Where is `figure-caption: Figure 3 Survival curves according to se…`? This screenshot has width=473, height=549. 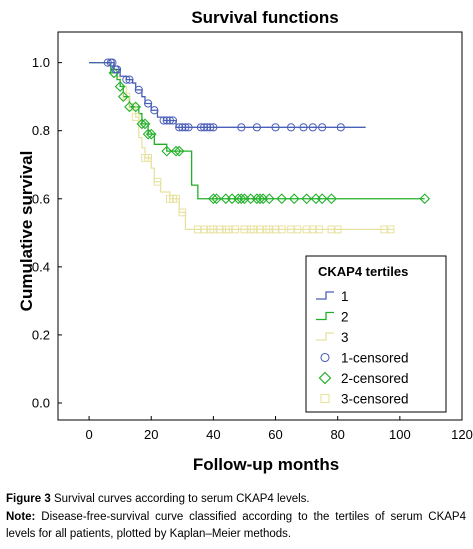
figure-caption: Figure 3 Survival curves according to se… is located at coordinates (236, 499).